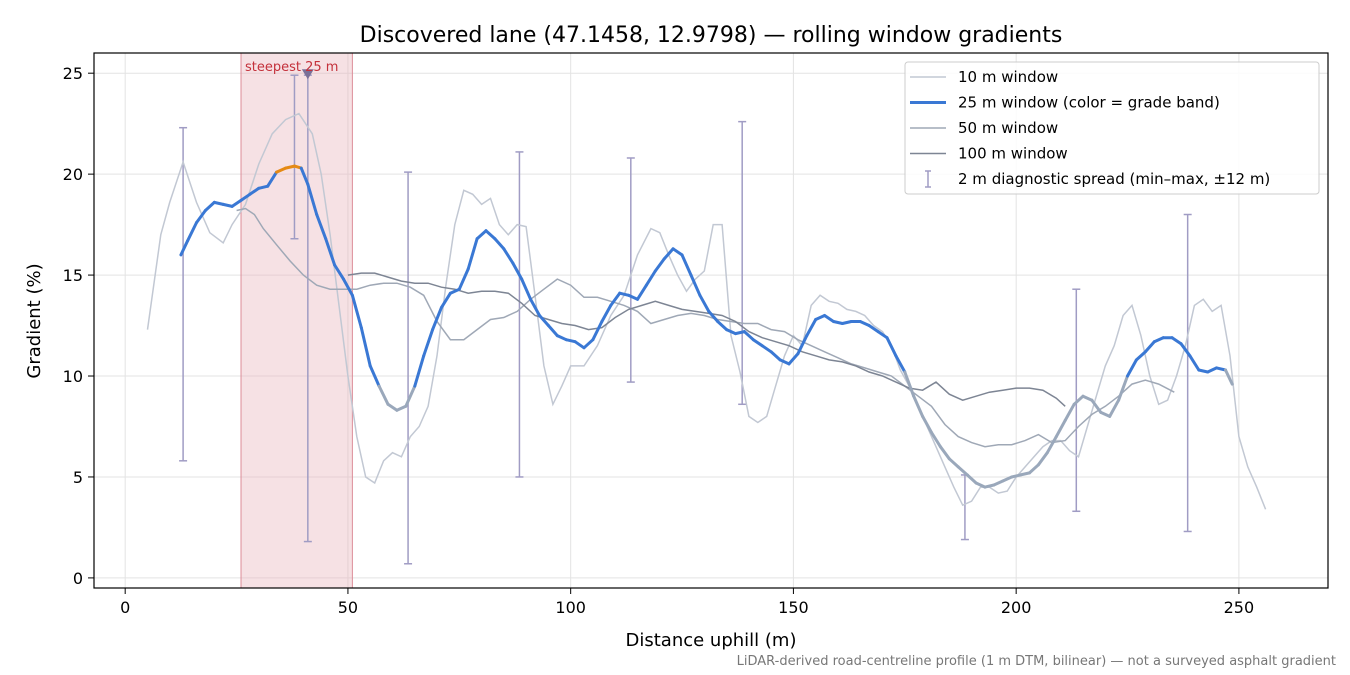  I want to click on legend-entry: 25 m window (color = grade band), so click(1065, 103).